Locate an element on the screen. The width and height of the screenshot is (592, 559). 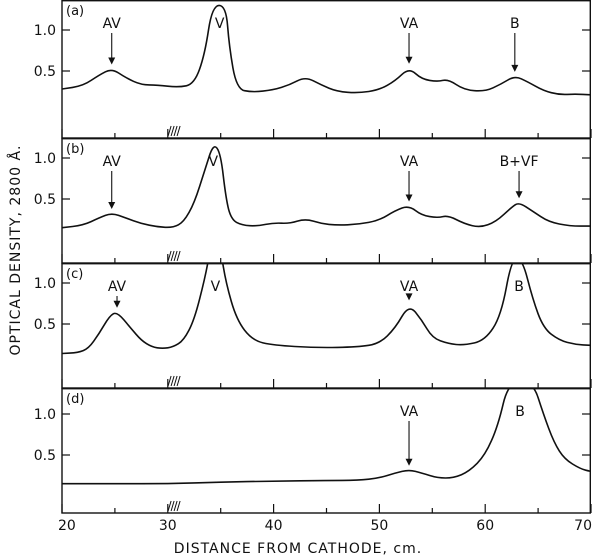
panel-label: (c) is located at coordinates (74, 274).